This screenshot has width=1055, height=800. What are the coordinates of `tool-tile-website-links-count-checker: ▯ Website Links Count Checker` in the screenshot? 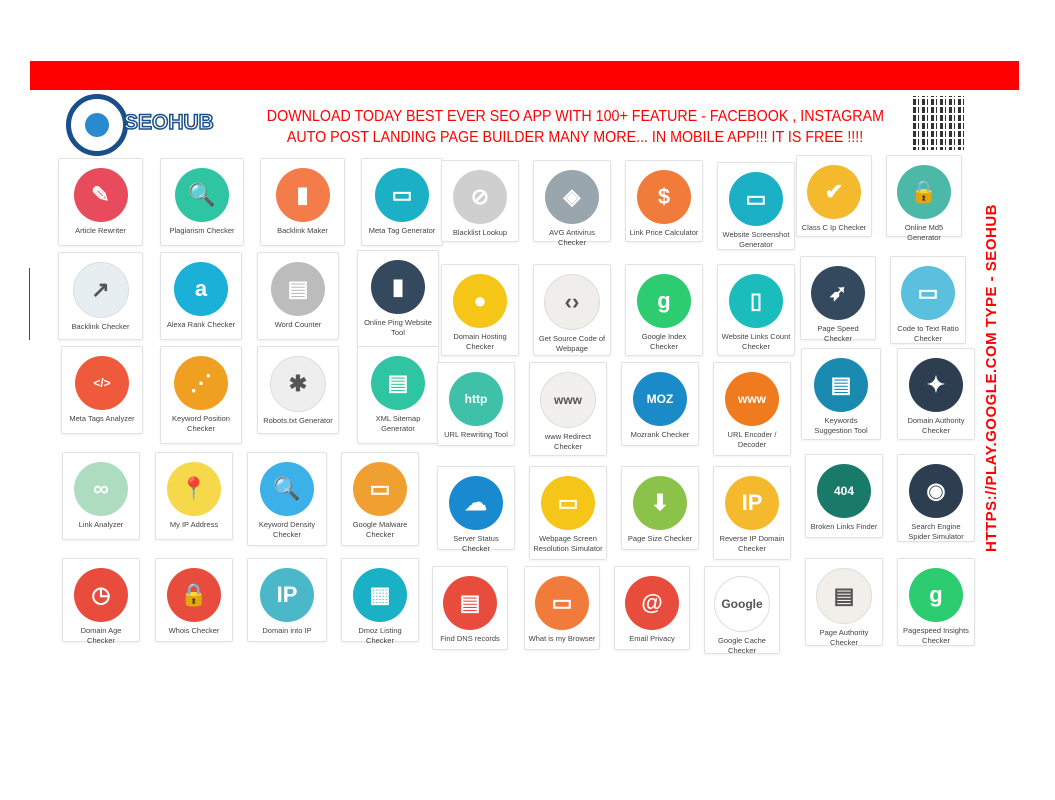 It's located at (756, 310).